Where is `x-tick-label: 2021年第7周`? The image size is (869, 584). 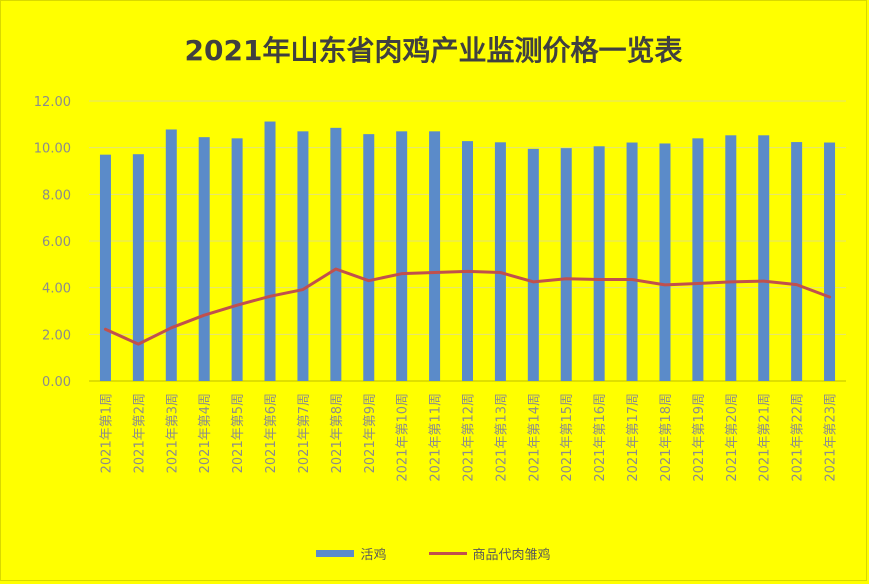 x-tick-label: 2021年第7周 is located at coordinates (304, 433).